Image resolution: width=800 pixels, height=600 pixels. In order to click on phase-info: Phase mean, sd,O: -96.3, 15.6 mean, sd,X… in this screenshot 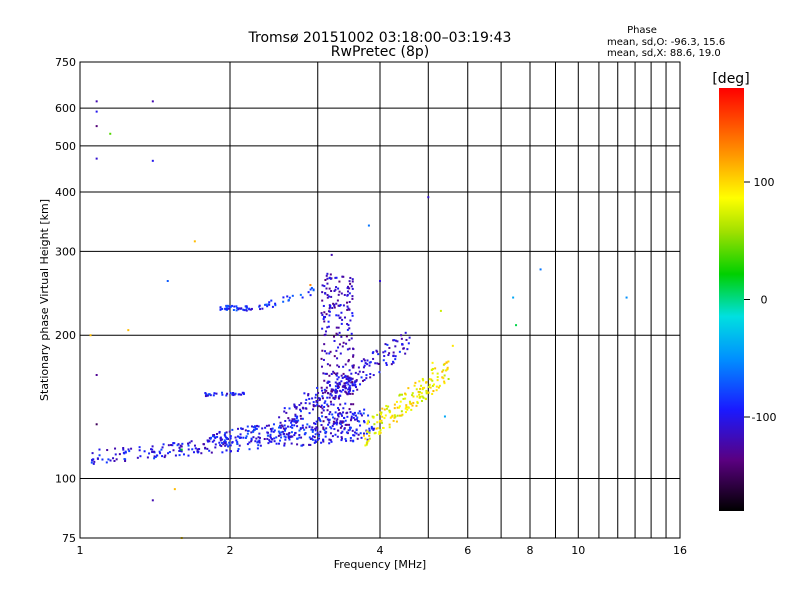, I will do `click(666, 42)`.